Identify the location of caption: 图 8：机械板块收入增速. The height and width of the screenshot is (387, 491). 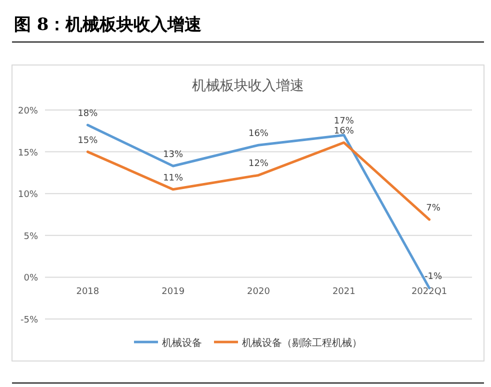
(108, 25).